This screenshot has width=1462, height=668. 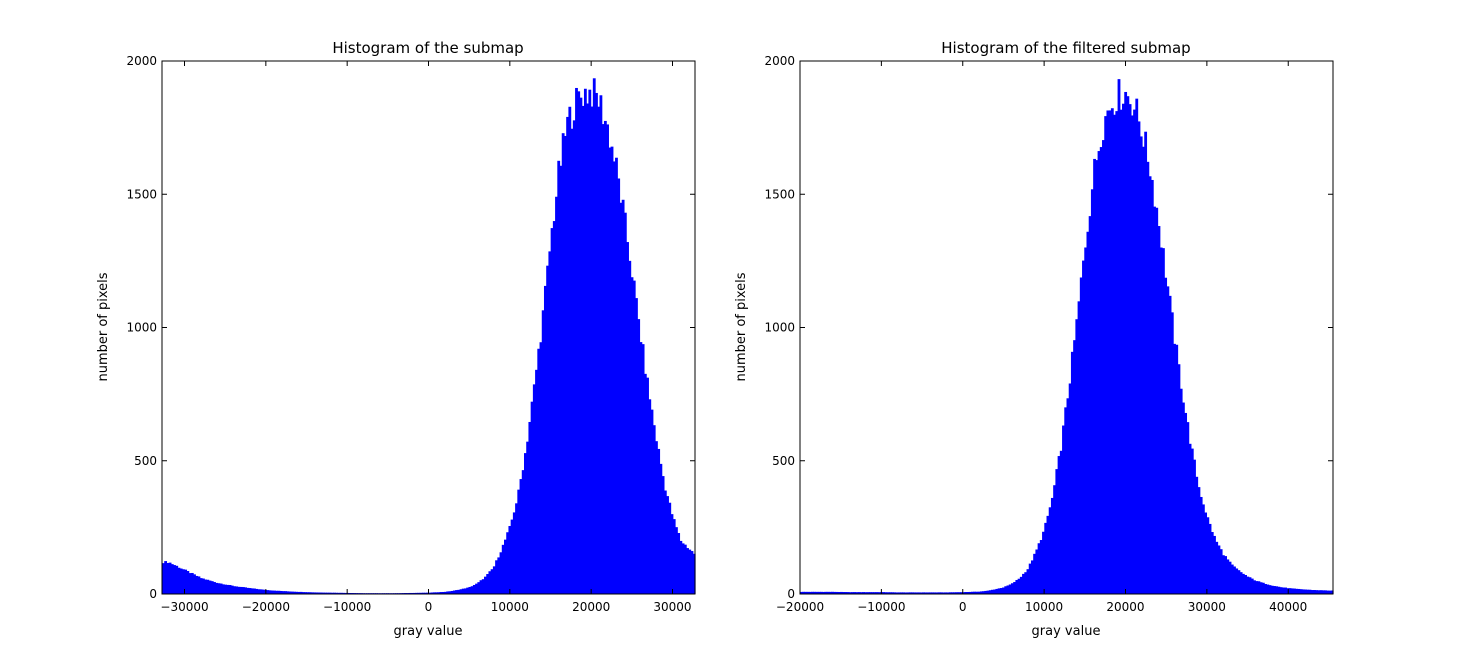 I want to click on y-tick-label: 2000, so click(x=141, y=61).